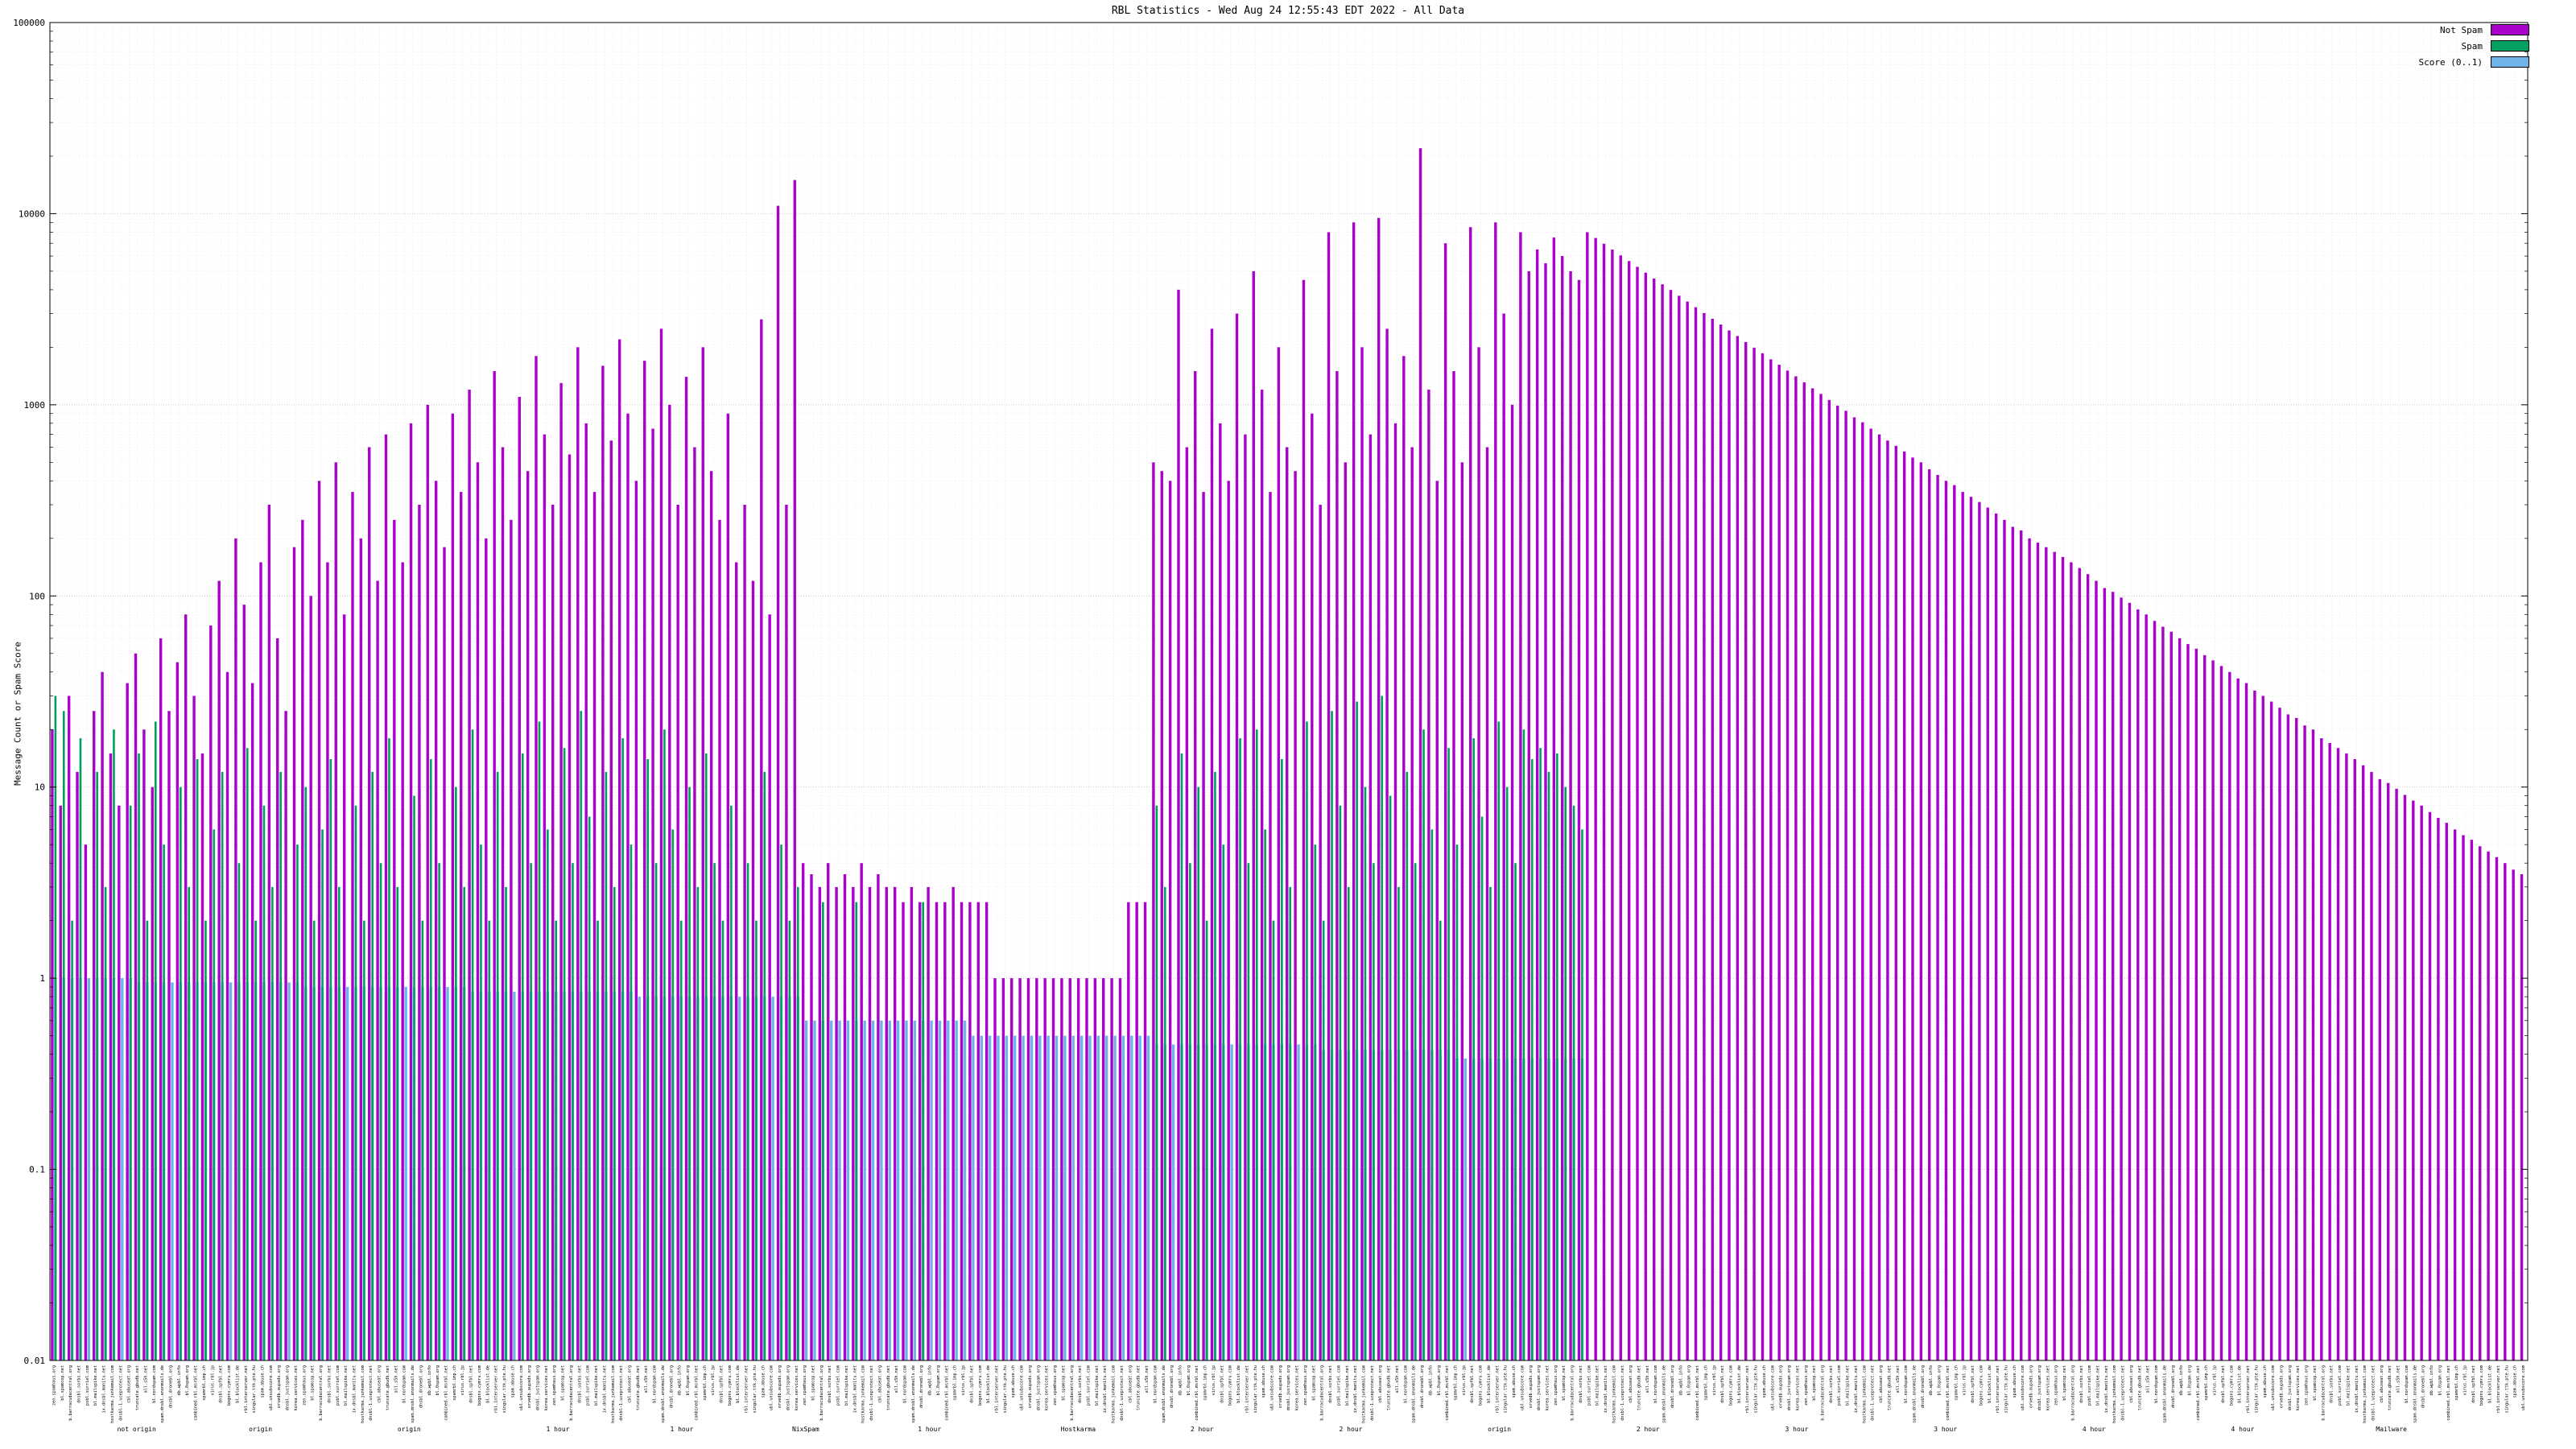 Image resolution: width=2576 pixels, height=1449 pixels. Describe the element at coordinates (2248, 1389) in the screenshot. I see `x-tick-label: rbl.interserver.net` at that location.